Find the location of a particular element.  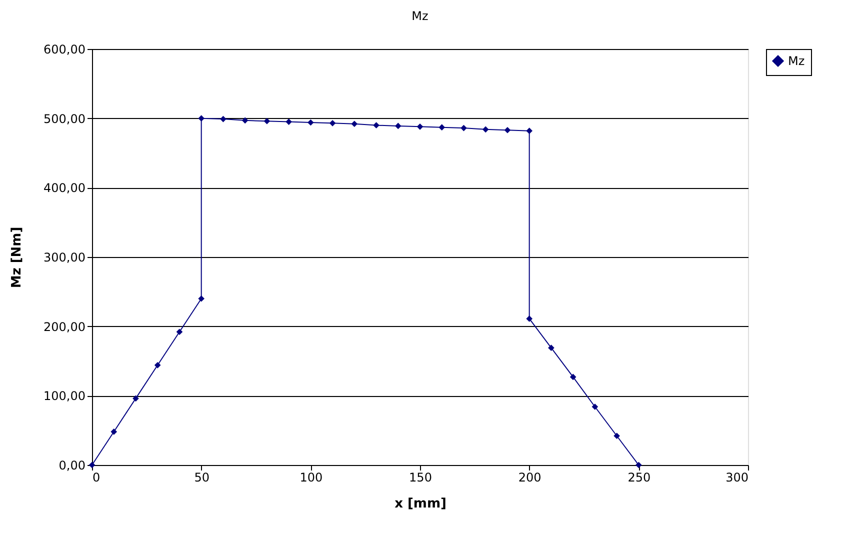

y-axis-title: Mz [Nm] is located at coordinates (17, 257).